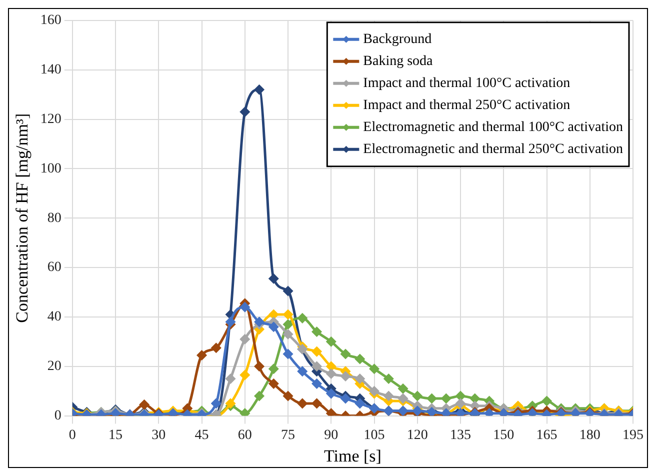 The height and width of the screenshot is (476, 656). I want to click on y-tick-label: 20, so click(54, 366).